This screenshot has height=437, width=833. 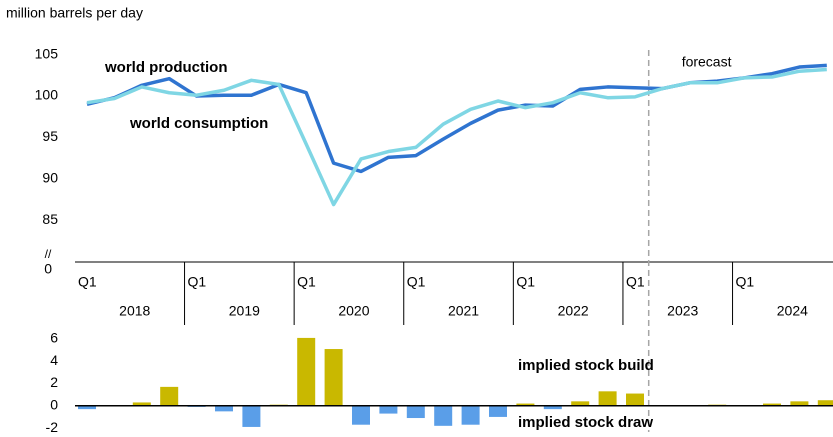 I want to click on y-tick-label: 90, so click(x=50, y=178).